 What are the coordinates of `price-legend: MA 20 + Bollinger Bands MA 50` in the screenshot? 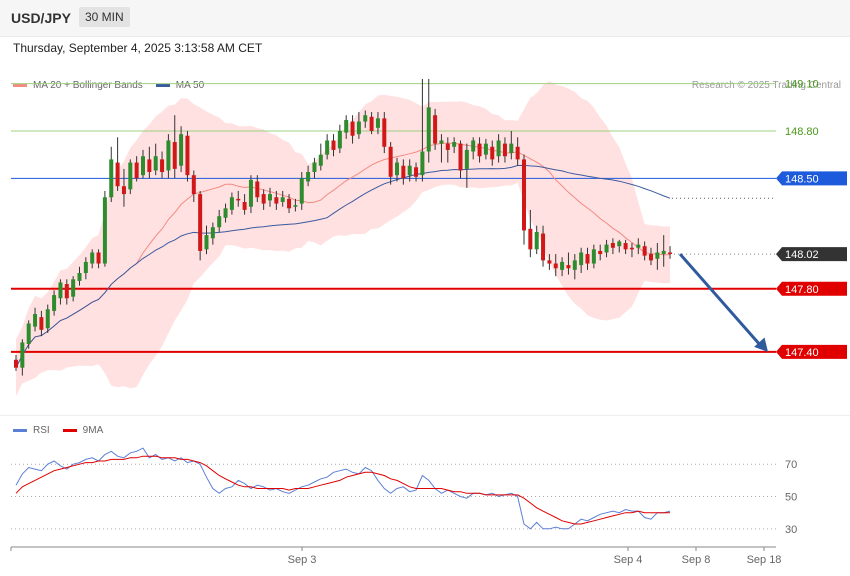 It's located at (115, 85).